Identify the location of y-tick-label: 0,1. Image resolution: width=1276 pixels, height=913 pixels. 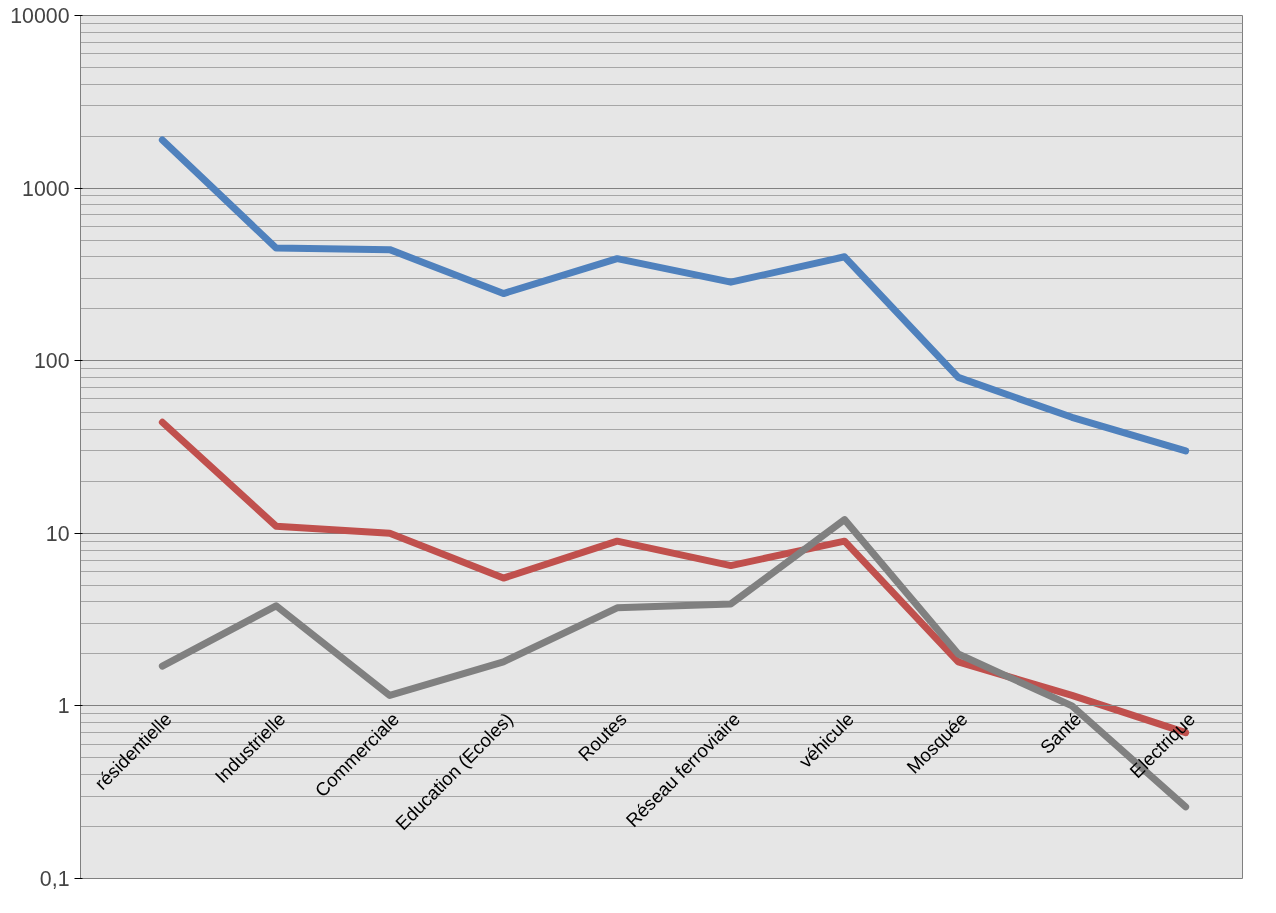
(54, 879).